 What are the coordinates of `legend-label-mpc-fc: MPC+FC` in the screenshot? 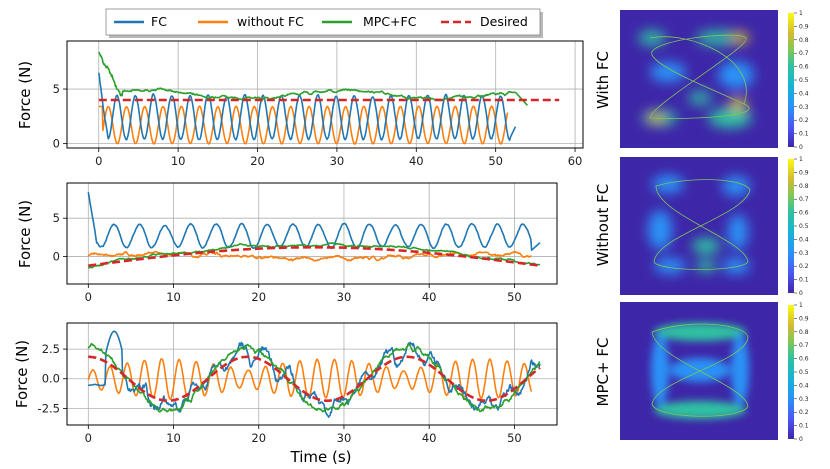 It's located at (390, 21).